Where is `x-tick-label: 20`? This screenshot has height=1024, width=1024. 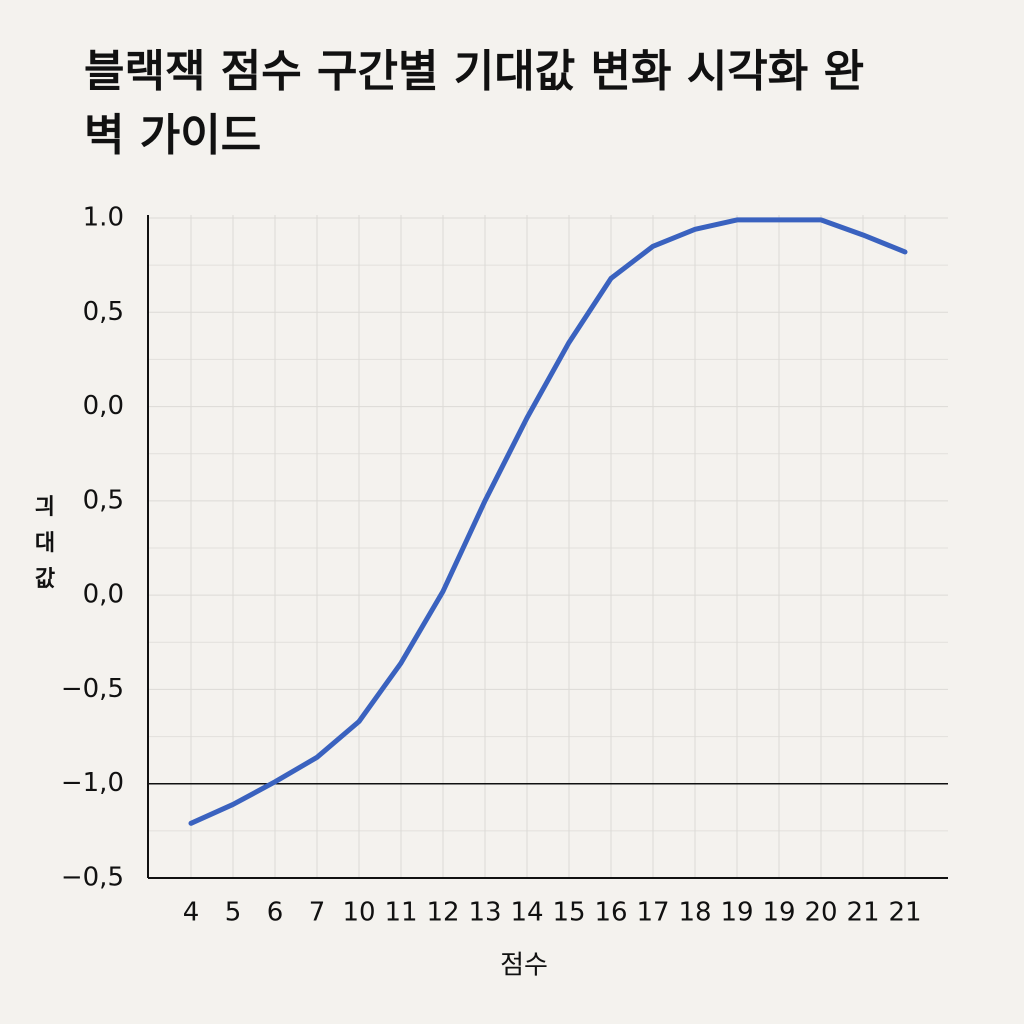 x-tick-label: 20 is located at coordinates (820, 913).